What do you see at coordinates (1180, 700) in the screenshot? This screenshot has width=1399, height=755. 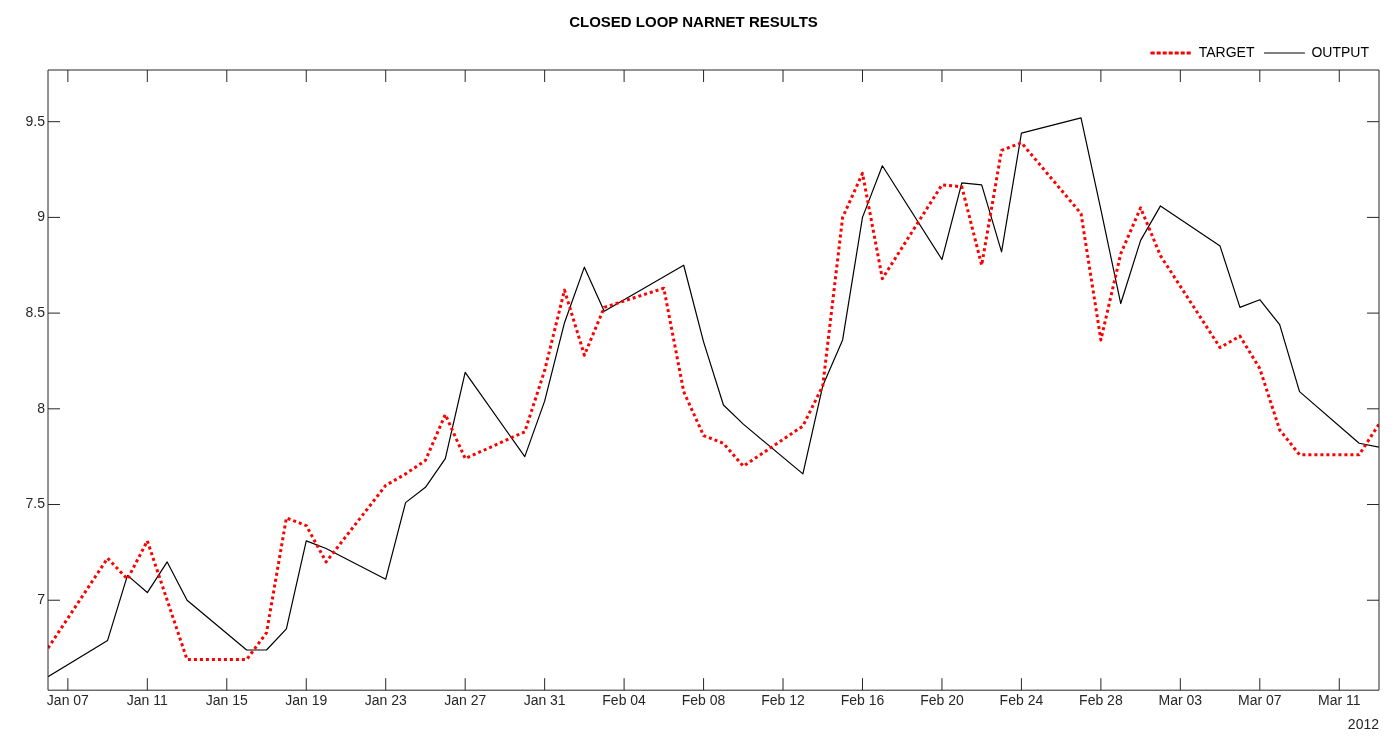 I see `x-tick-label: Mar 03` at bounding box center [1180, 700].